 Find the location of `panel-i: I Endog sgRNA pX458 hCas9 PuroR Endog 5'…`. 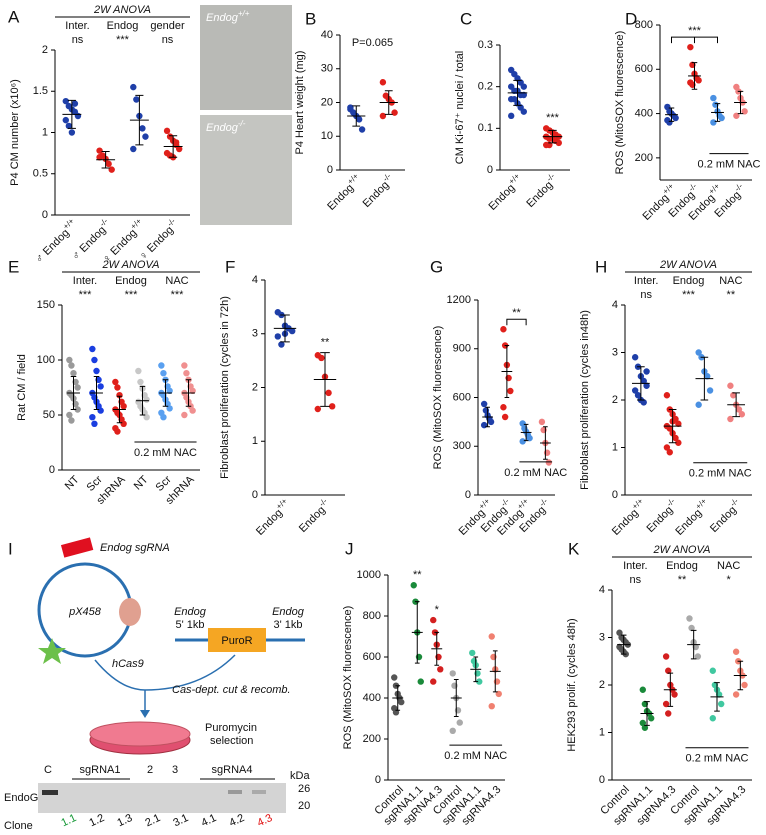

panel-i: I Endog sgRNA pX458 hCas9 PuroR Endog 5'… is located at coordinates (157, 684).